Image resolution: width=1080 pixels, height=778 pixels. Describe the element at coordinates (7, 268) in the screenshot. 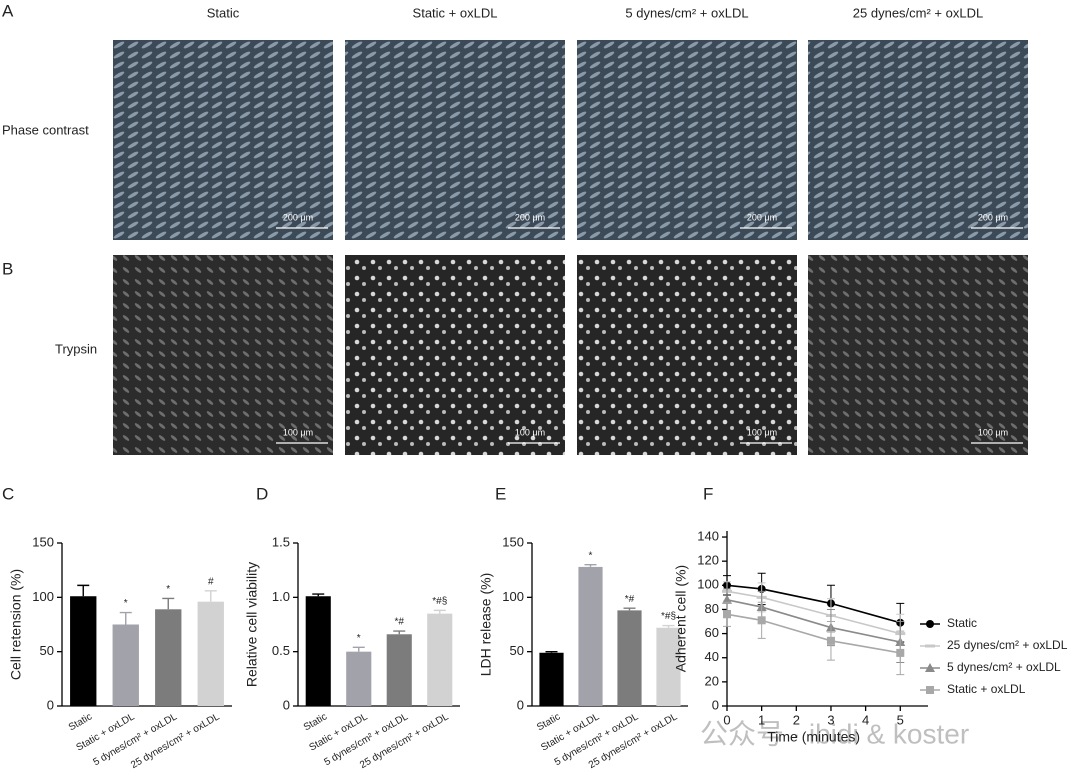

I see `panel-label: B` at that location.